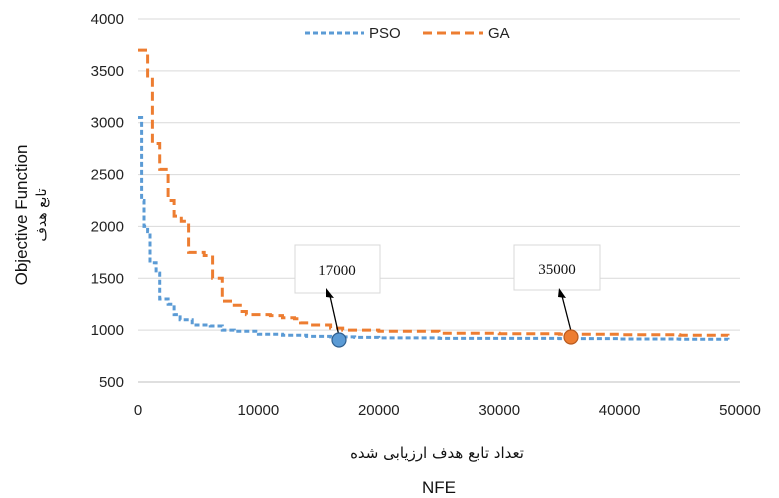  Describe the element at coordinates (439, 487) in the screenshot. I see `x-axis-title: NFE` at that location.